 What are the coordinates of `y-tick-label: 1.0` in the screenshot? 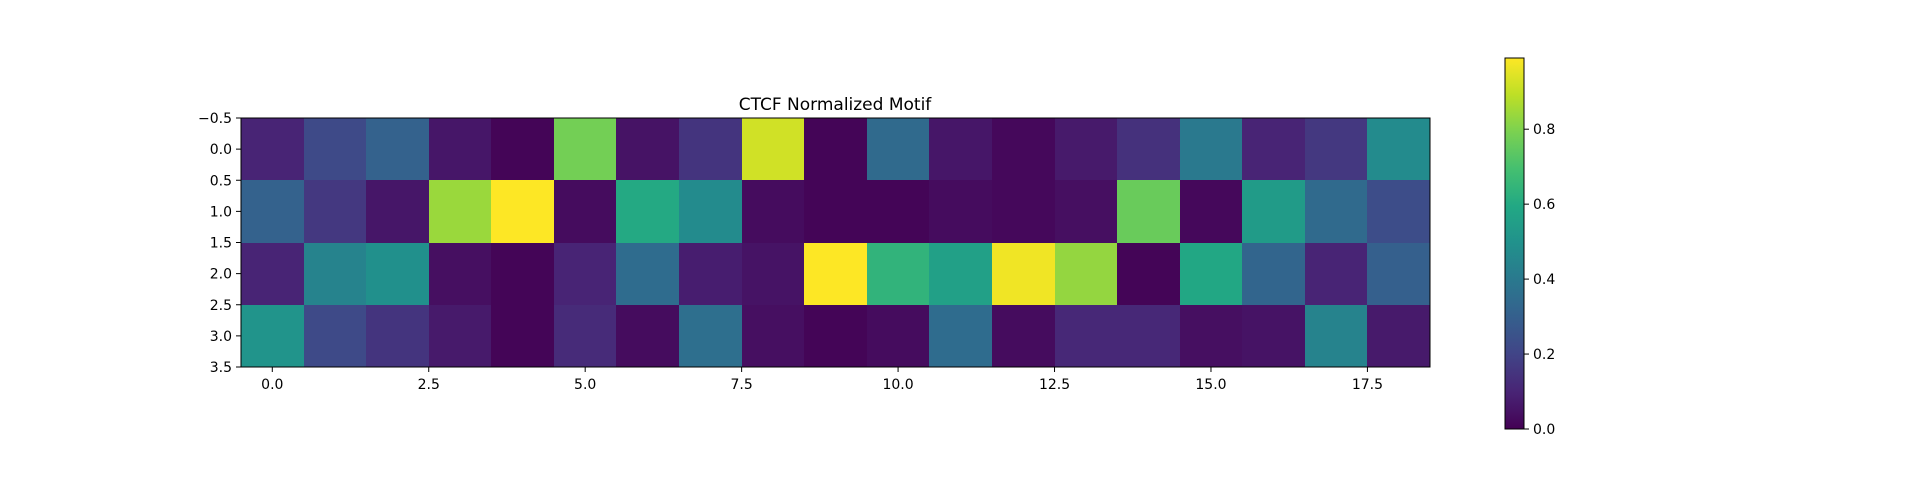 It's located at (221, 212).